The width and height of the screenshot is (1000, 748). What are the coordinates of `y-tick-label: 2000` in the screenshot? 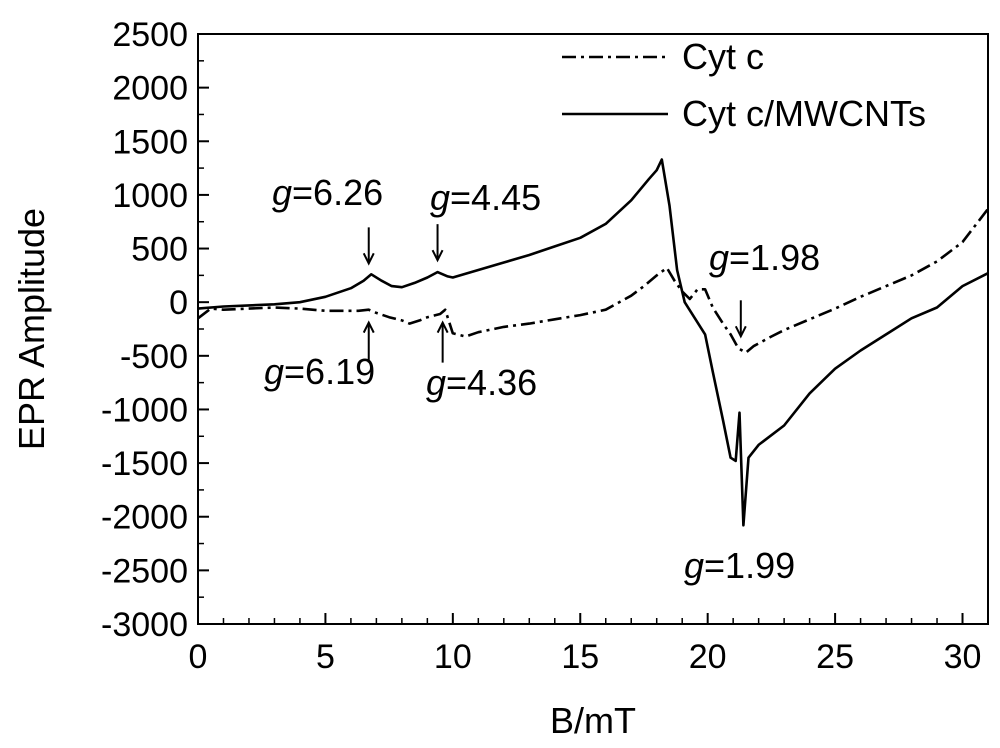 It's located at (150, 89).